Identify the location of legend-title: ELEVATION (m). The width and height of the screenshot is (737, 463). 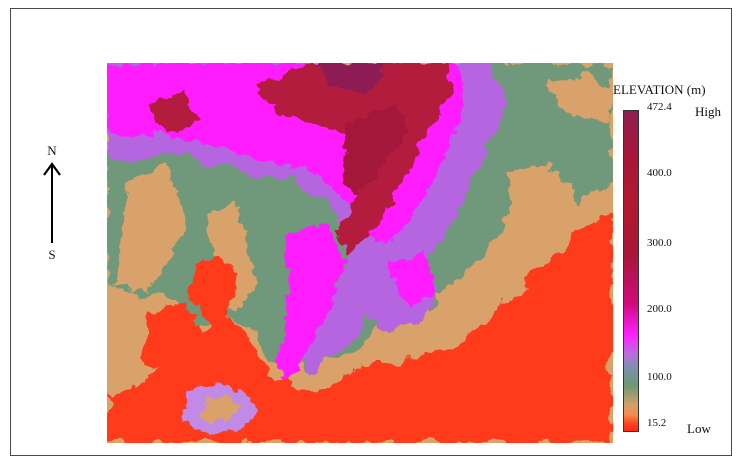
(659, 89).